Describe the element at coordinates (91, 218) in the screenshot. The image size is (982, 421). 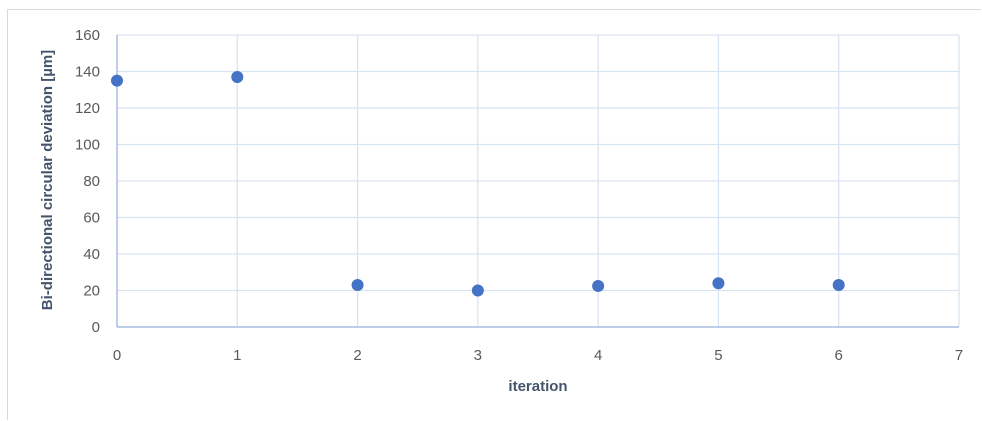
I see `y-tick-label: 60` at that location.